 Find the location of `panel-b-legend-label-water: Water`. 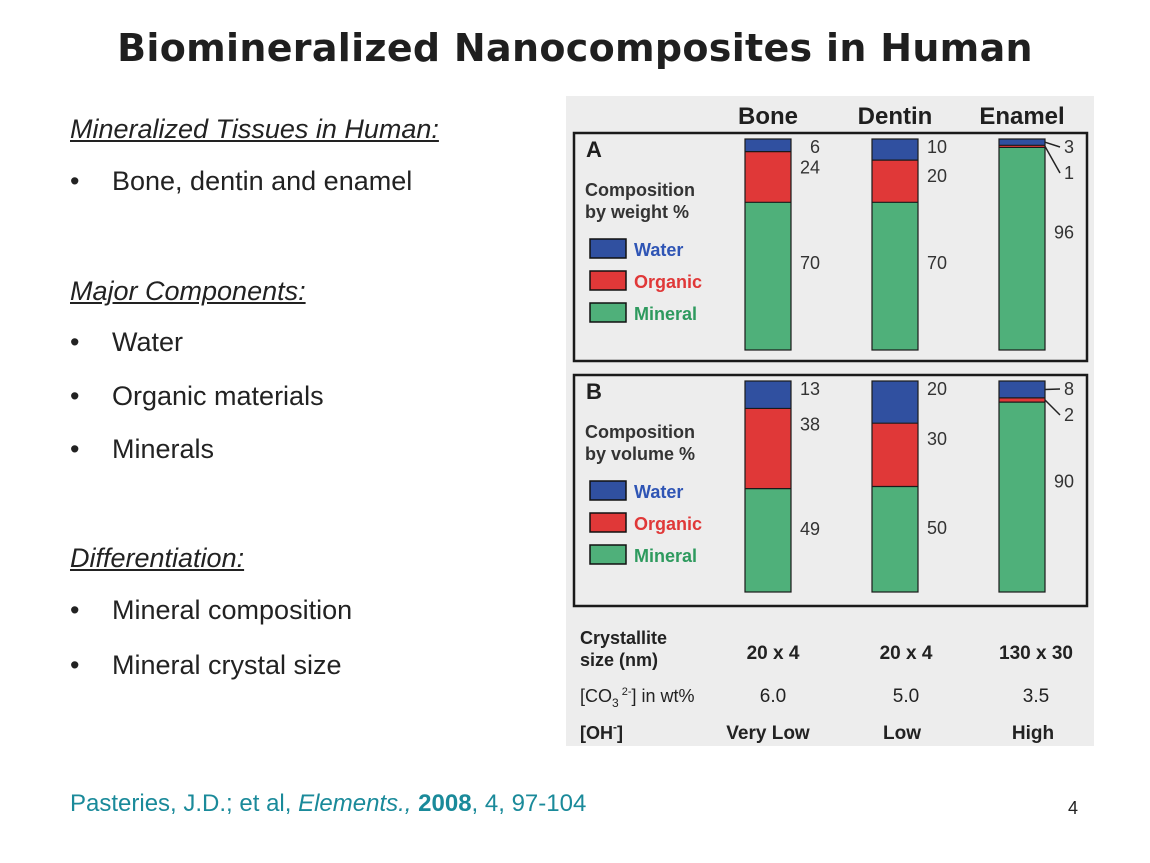

panel-b-legend-label-water: Water is located at coordinates (658, 492).